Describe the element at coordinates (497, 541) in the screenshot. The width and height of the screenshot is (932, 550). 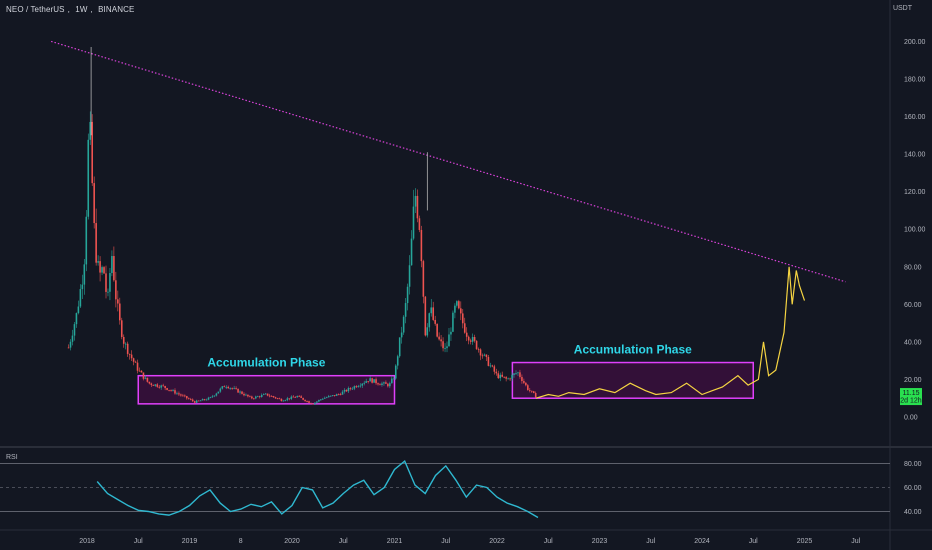
I see `time-tick-label: 2022` at that location.